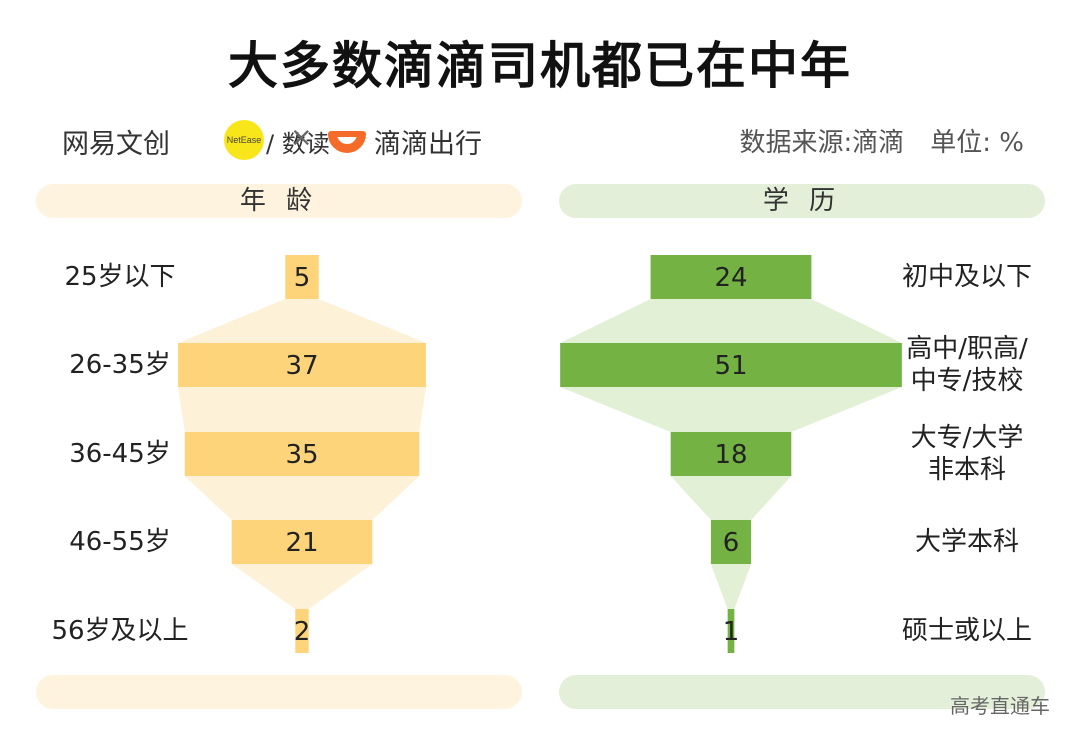 This screenshot has width=1080, height=744. Describe the element at coordinates (967, 454) in the screenshot. I see `edu-category-label: 大专/大学 非本科` at that location.